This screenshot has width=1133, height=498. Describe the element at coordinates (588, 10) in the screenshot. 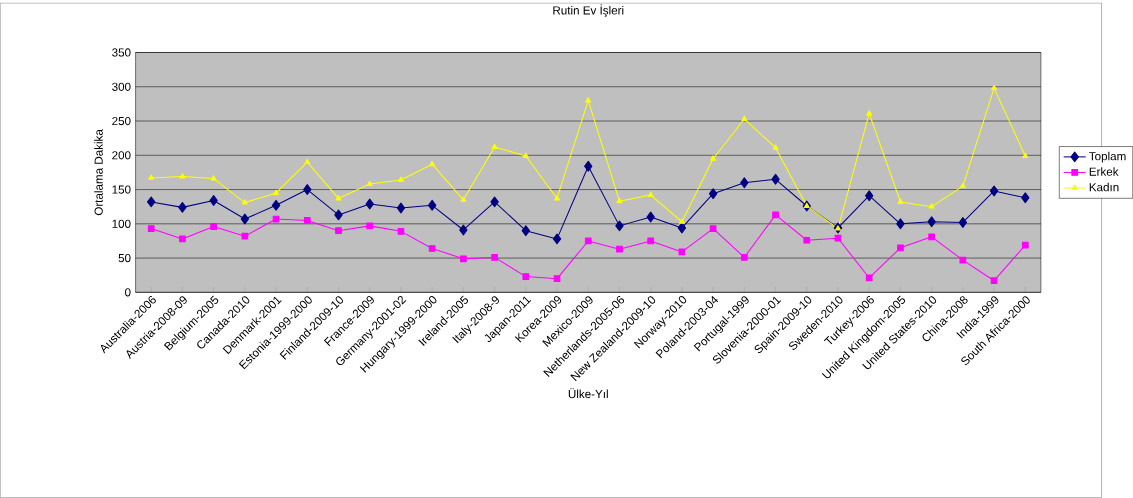

I see `chart-title: Rutin Ev İşleri` at that location.